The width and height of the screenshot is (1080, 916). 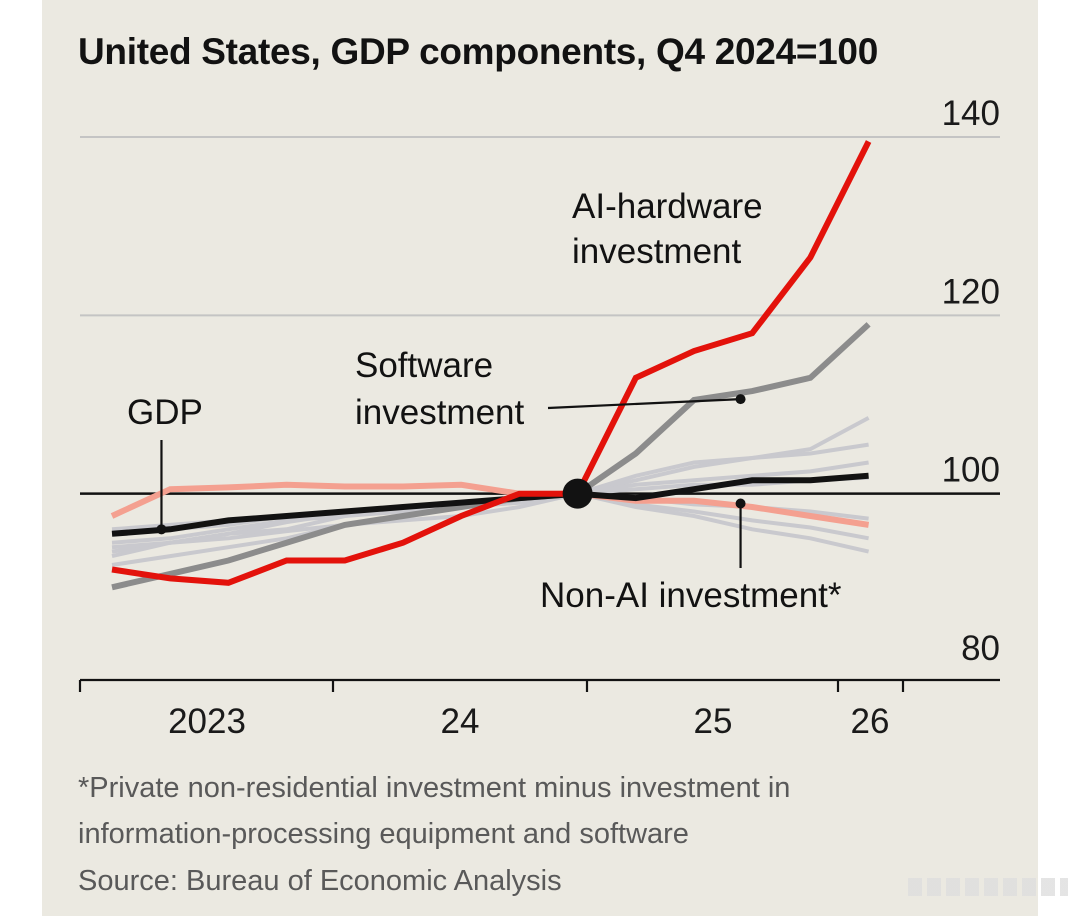 What do you see at coordinates (460, 721) in the screenshot?
I see `x-tick-label-24: 24` at bounding box center [460, 721].